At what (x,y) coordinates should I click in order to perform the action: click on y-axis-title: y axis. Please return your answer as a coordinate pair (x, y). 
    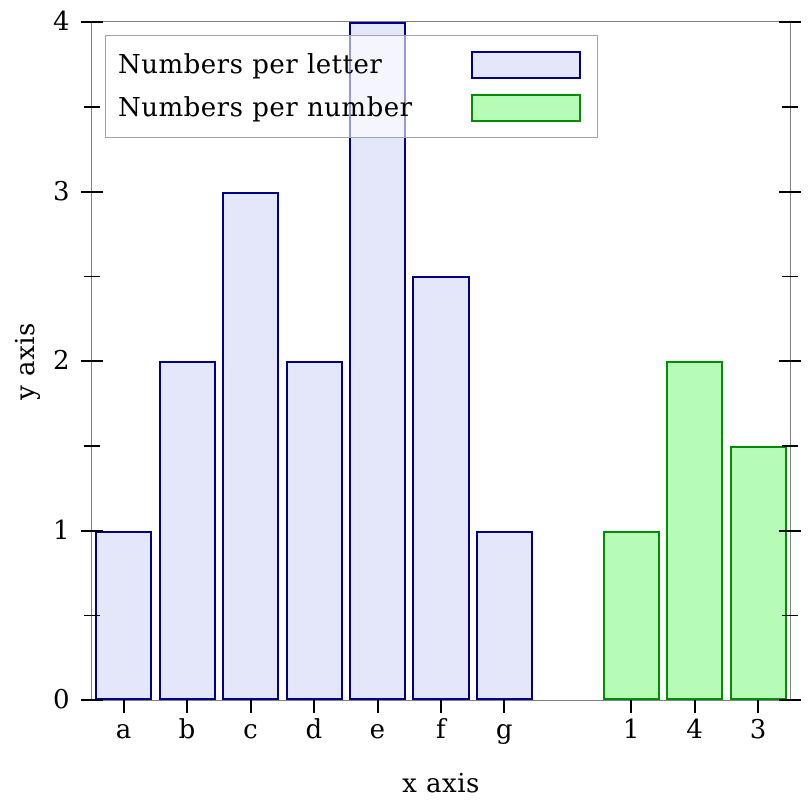
    Looking at the image, I should click on (26, 361).